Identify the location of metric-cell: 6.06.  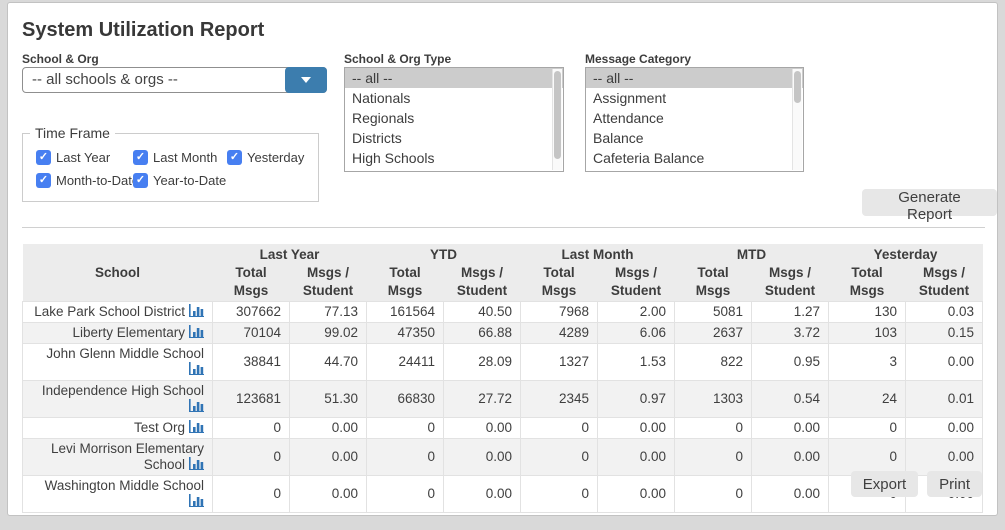
(636, 332).